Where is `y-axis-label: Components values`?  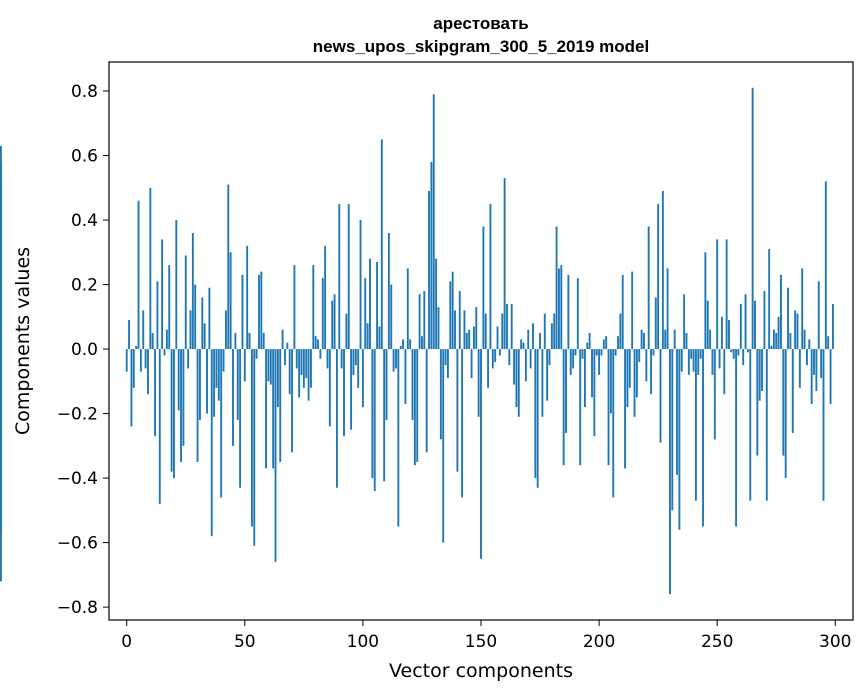 y-axis-label: Components values is located at coordinates (23, 341).